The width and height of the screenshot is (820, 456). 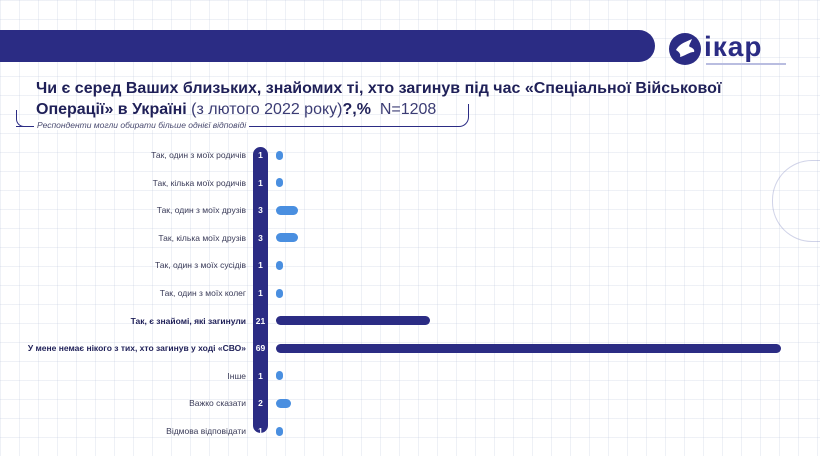 I want to click on category-label: Так, один з моїх друзів, so click(x=201, y=210).